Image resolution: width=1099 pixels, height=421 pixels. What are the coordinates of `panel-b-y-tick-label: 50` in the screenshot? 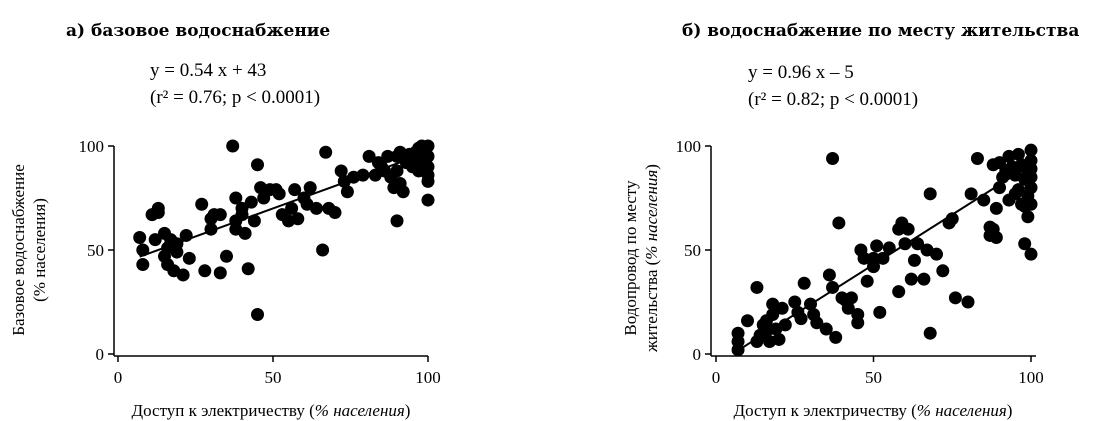 It's located at (692, 250).